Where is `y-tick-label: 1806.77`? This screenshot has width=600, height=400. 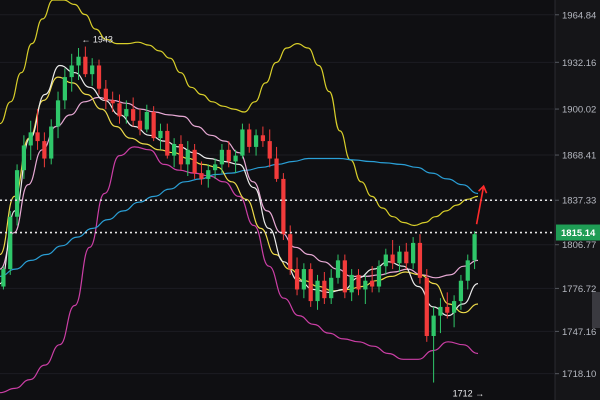 y-tick-label: 1806.77 is located at coordinates (579, 245).